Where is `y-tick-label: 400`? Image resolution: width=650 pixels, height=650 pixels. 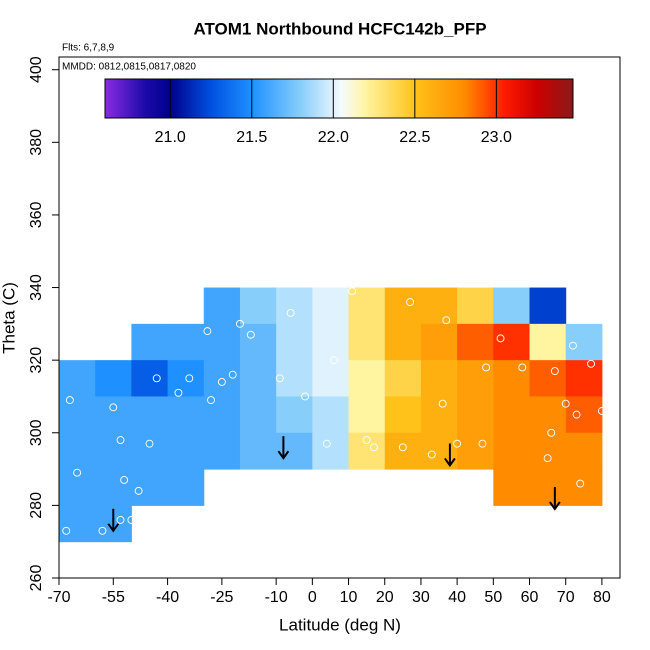 y-tick-label: 400 is located at coordinates (36, 69).